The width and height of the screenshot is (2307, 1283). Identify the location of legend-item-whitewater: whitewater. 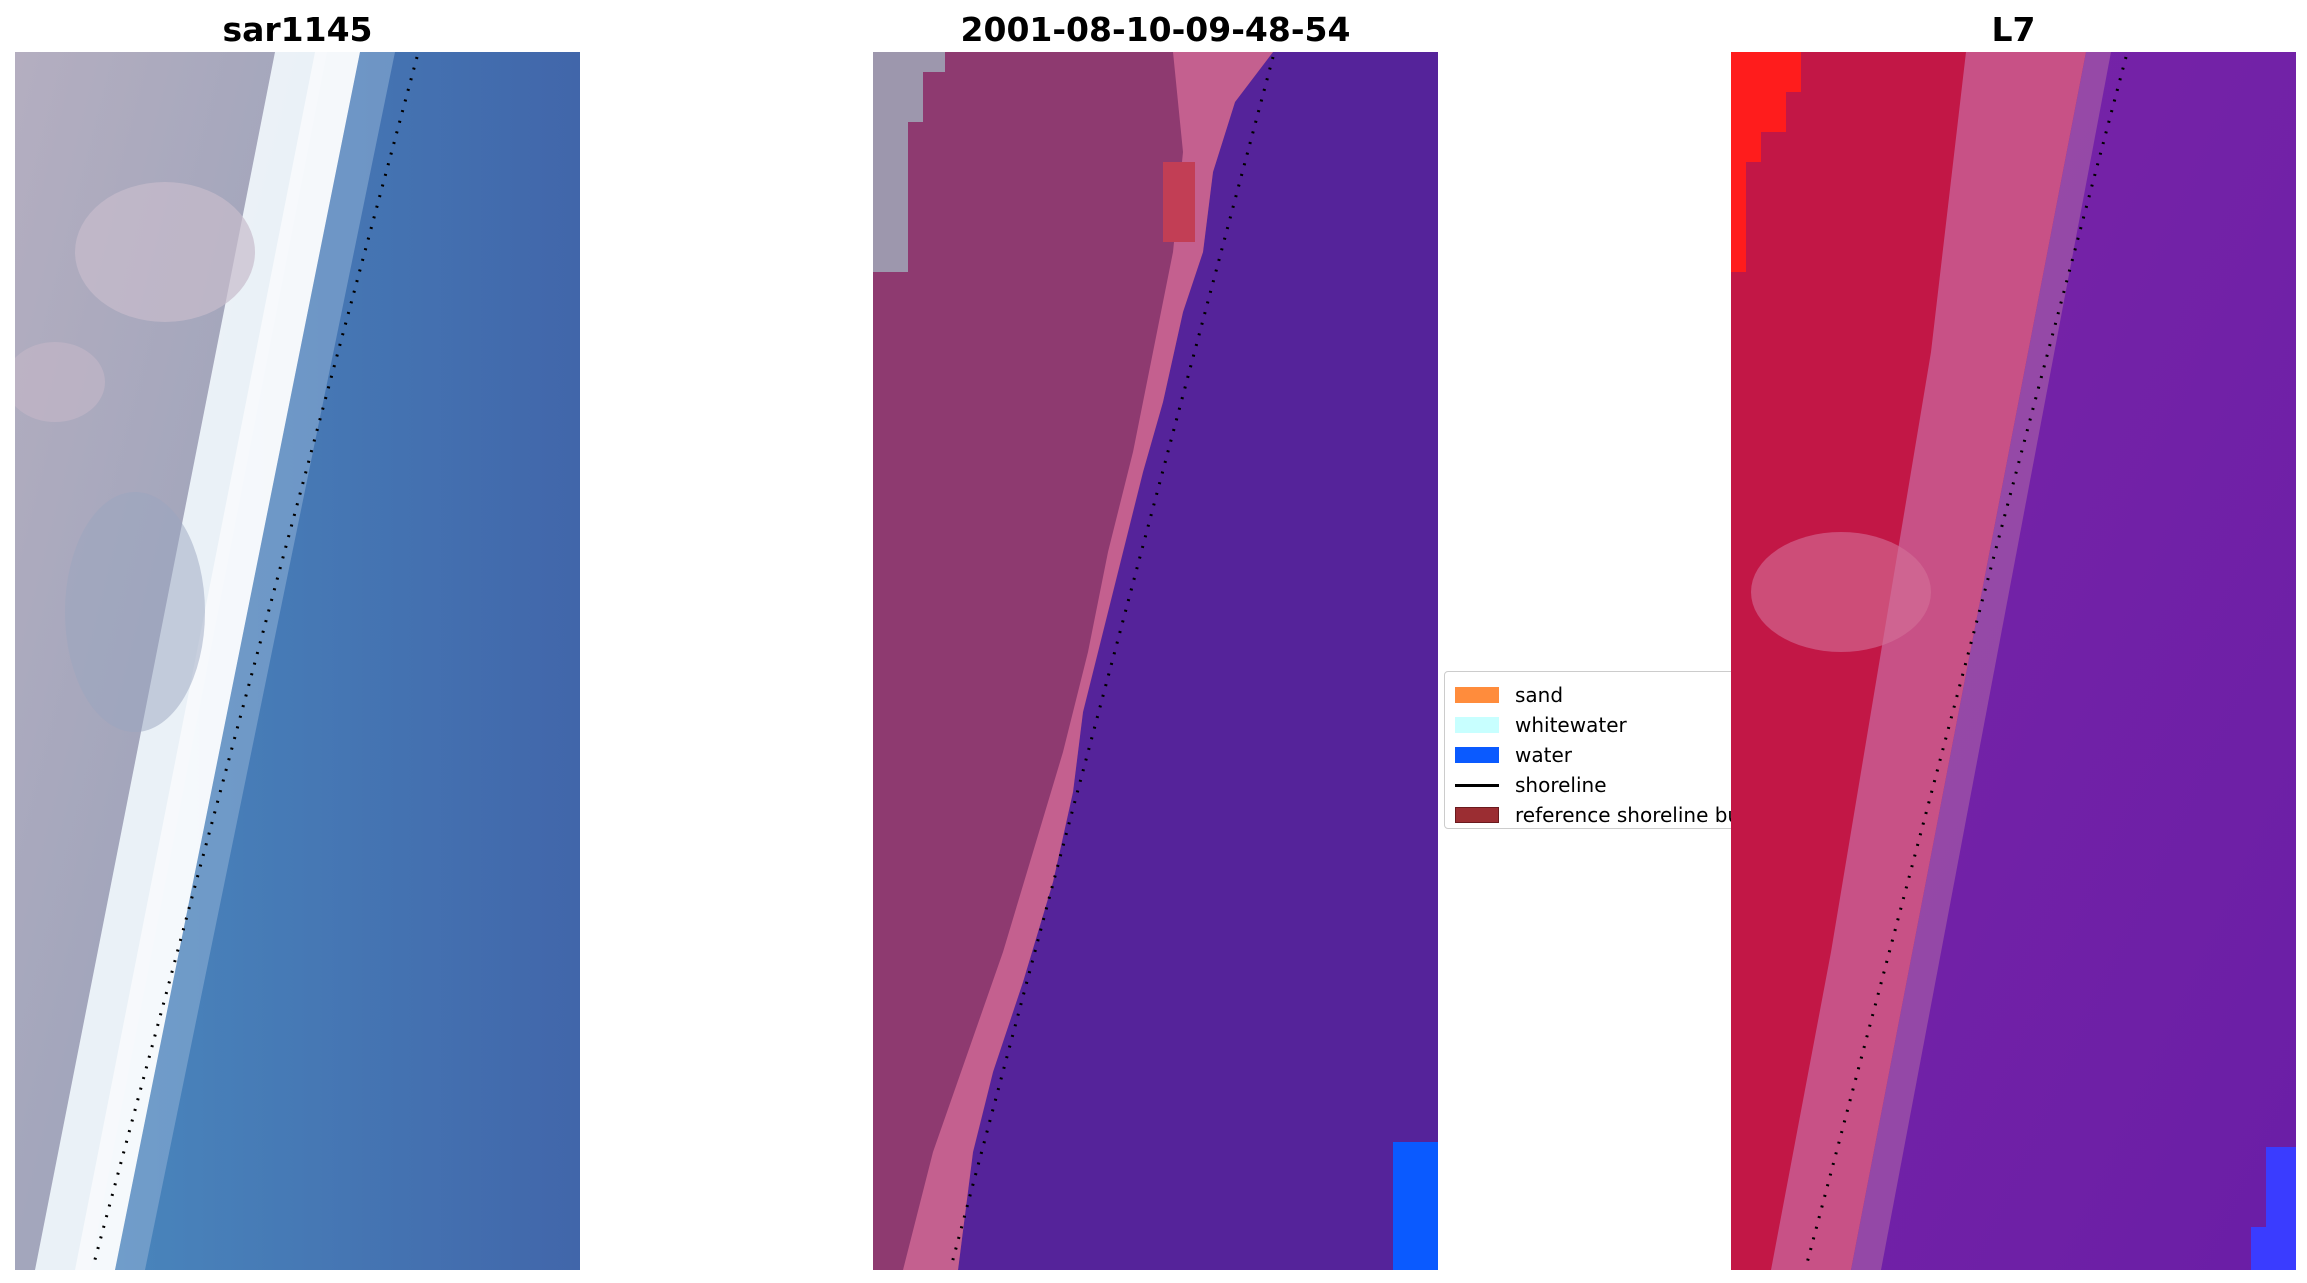
(1541, 725).